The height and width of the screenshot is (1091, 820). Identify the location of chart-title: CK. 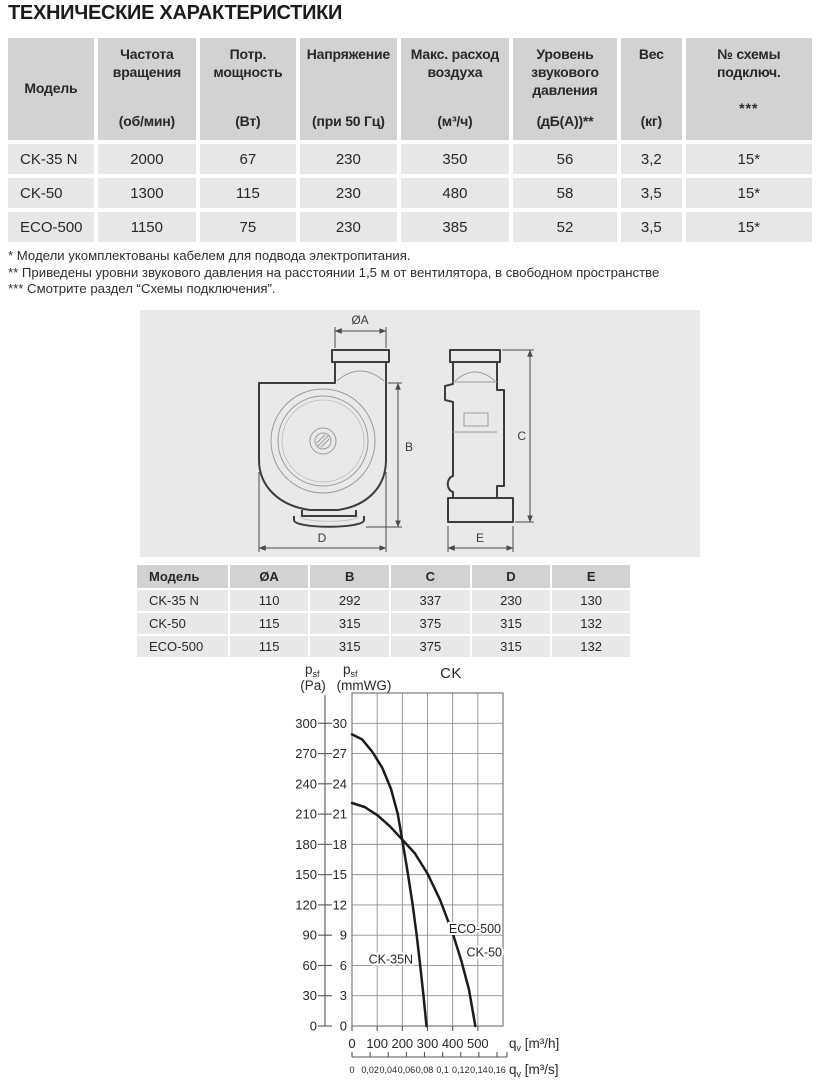
(451, 673).